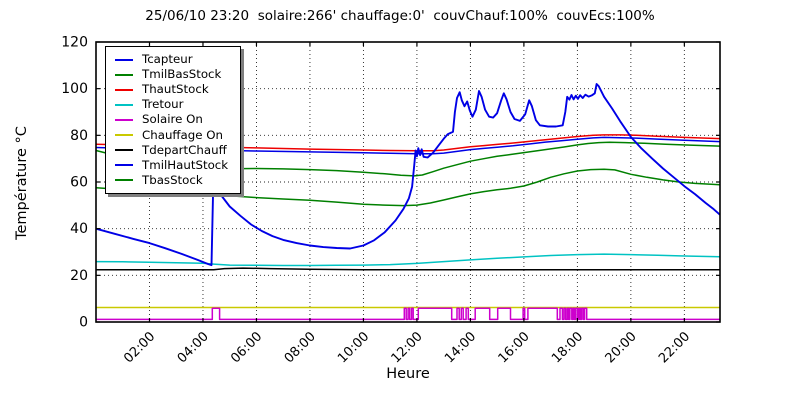 Image resolution: width=800 pixels, height=400 pixels. What do you see at coordinates (22, 183) in the screenshot?
I see `y-axis-label: Température °C` at bounding box center [22, 183].